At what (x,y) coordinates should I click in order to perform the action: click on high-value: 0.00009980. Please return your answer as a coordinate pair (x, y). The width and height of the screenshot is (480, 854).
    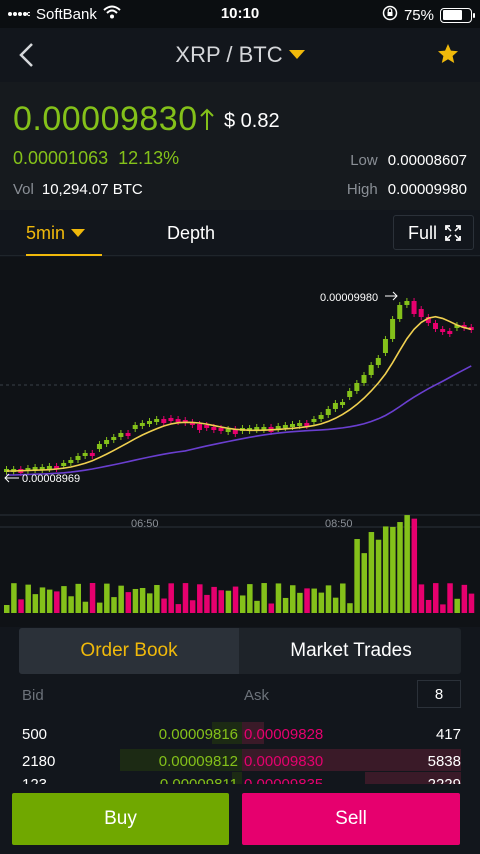
    Looking at the image, I should click on (427, 189).